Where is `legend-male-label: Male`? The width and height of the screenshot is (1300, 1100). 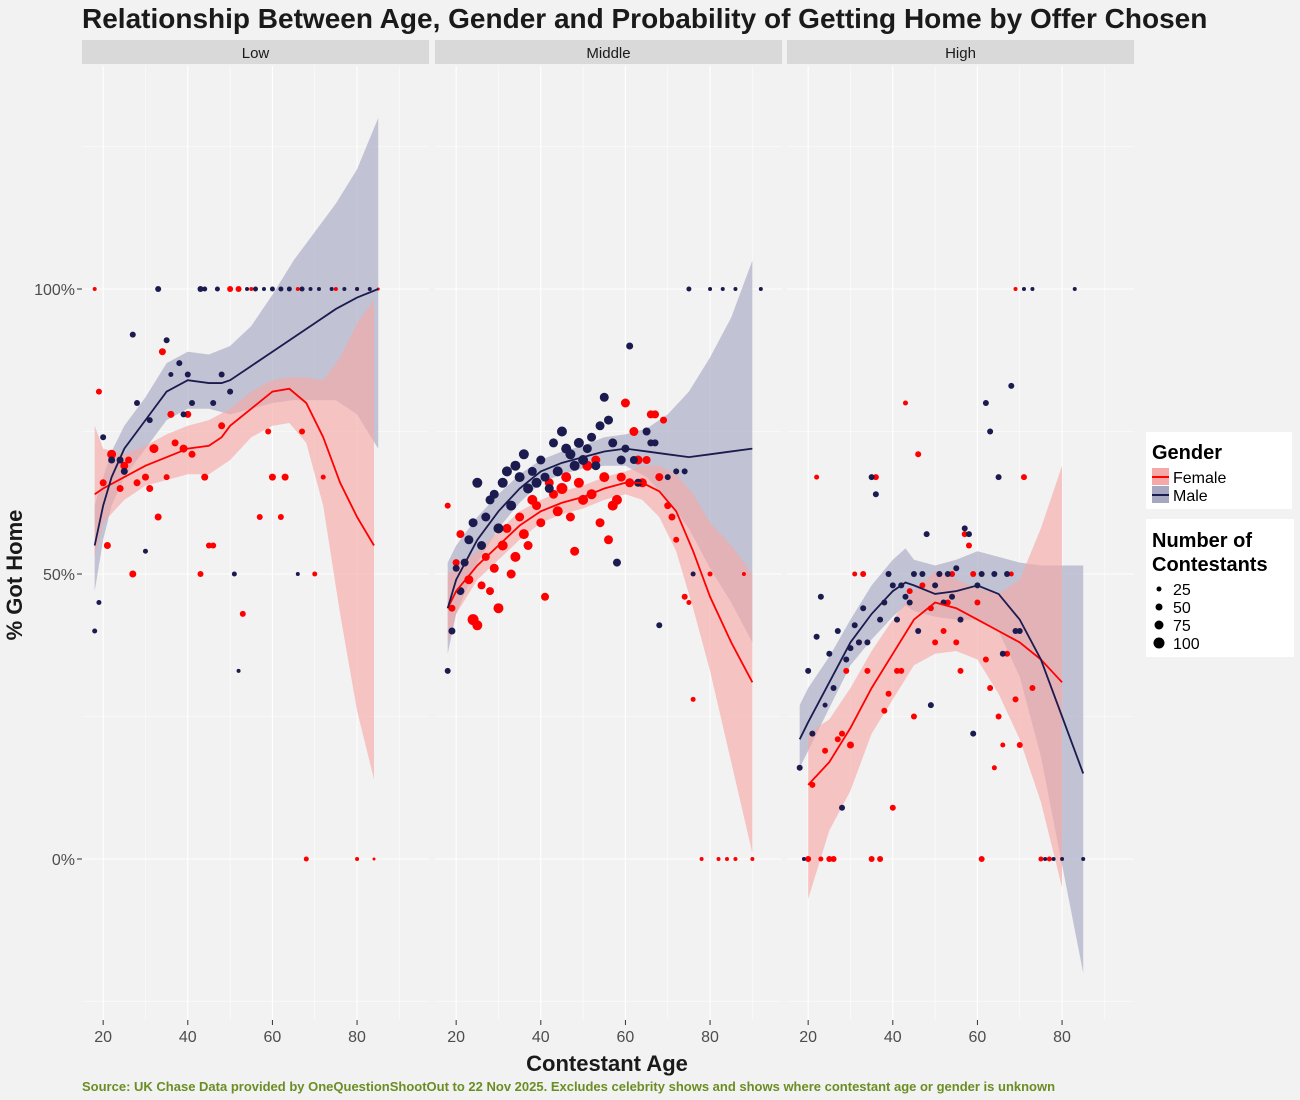
legend-male-label: Male is located at coordinates (1190, 496).